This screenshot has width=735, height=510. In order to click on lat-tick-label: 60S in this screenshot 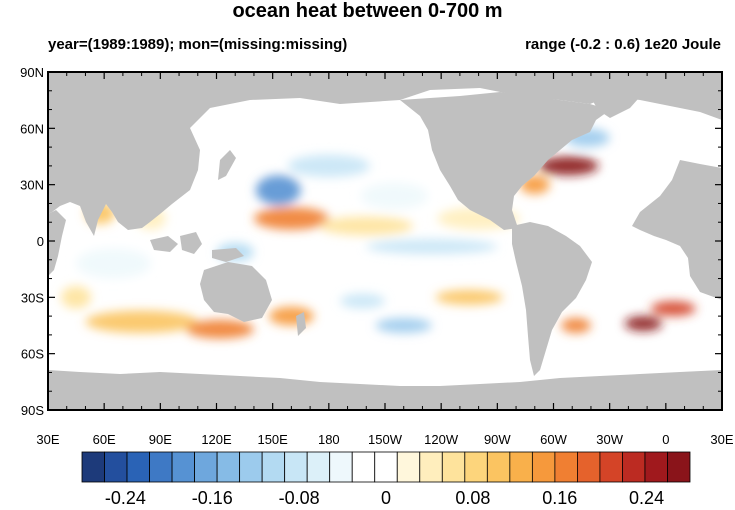, I will do `click(32, 354)`.